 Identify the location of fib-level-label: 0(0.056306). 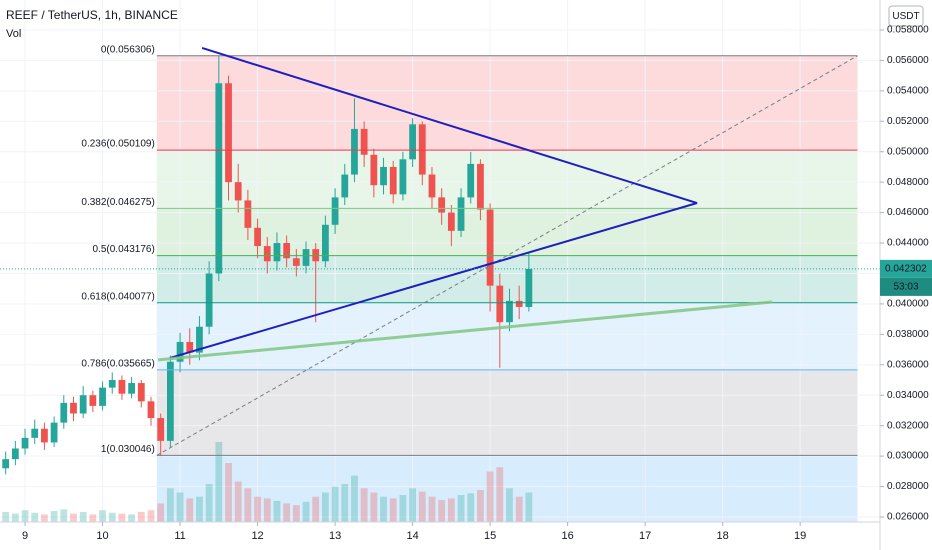
(128, 49).